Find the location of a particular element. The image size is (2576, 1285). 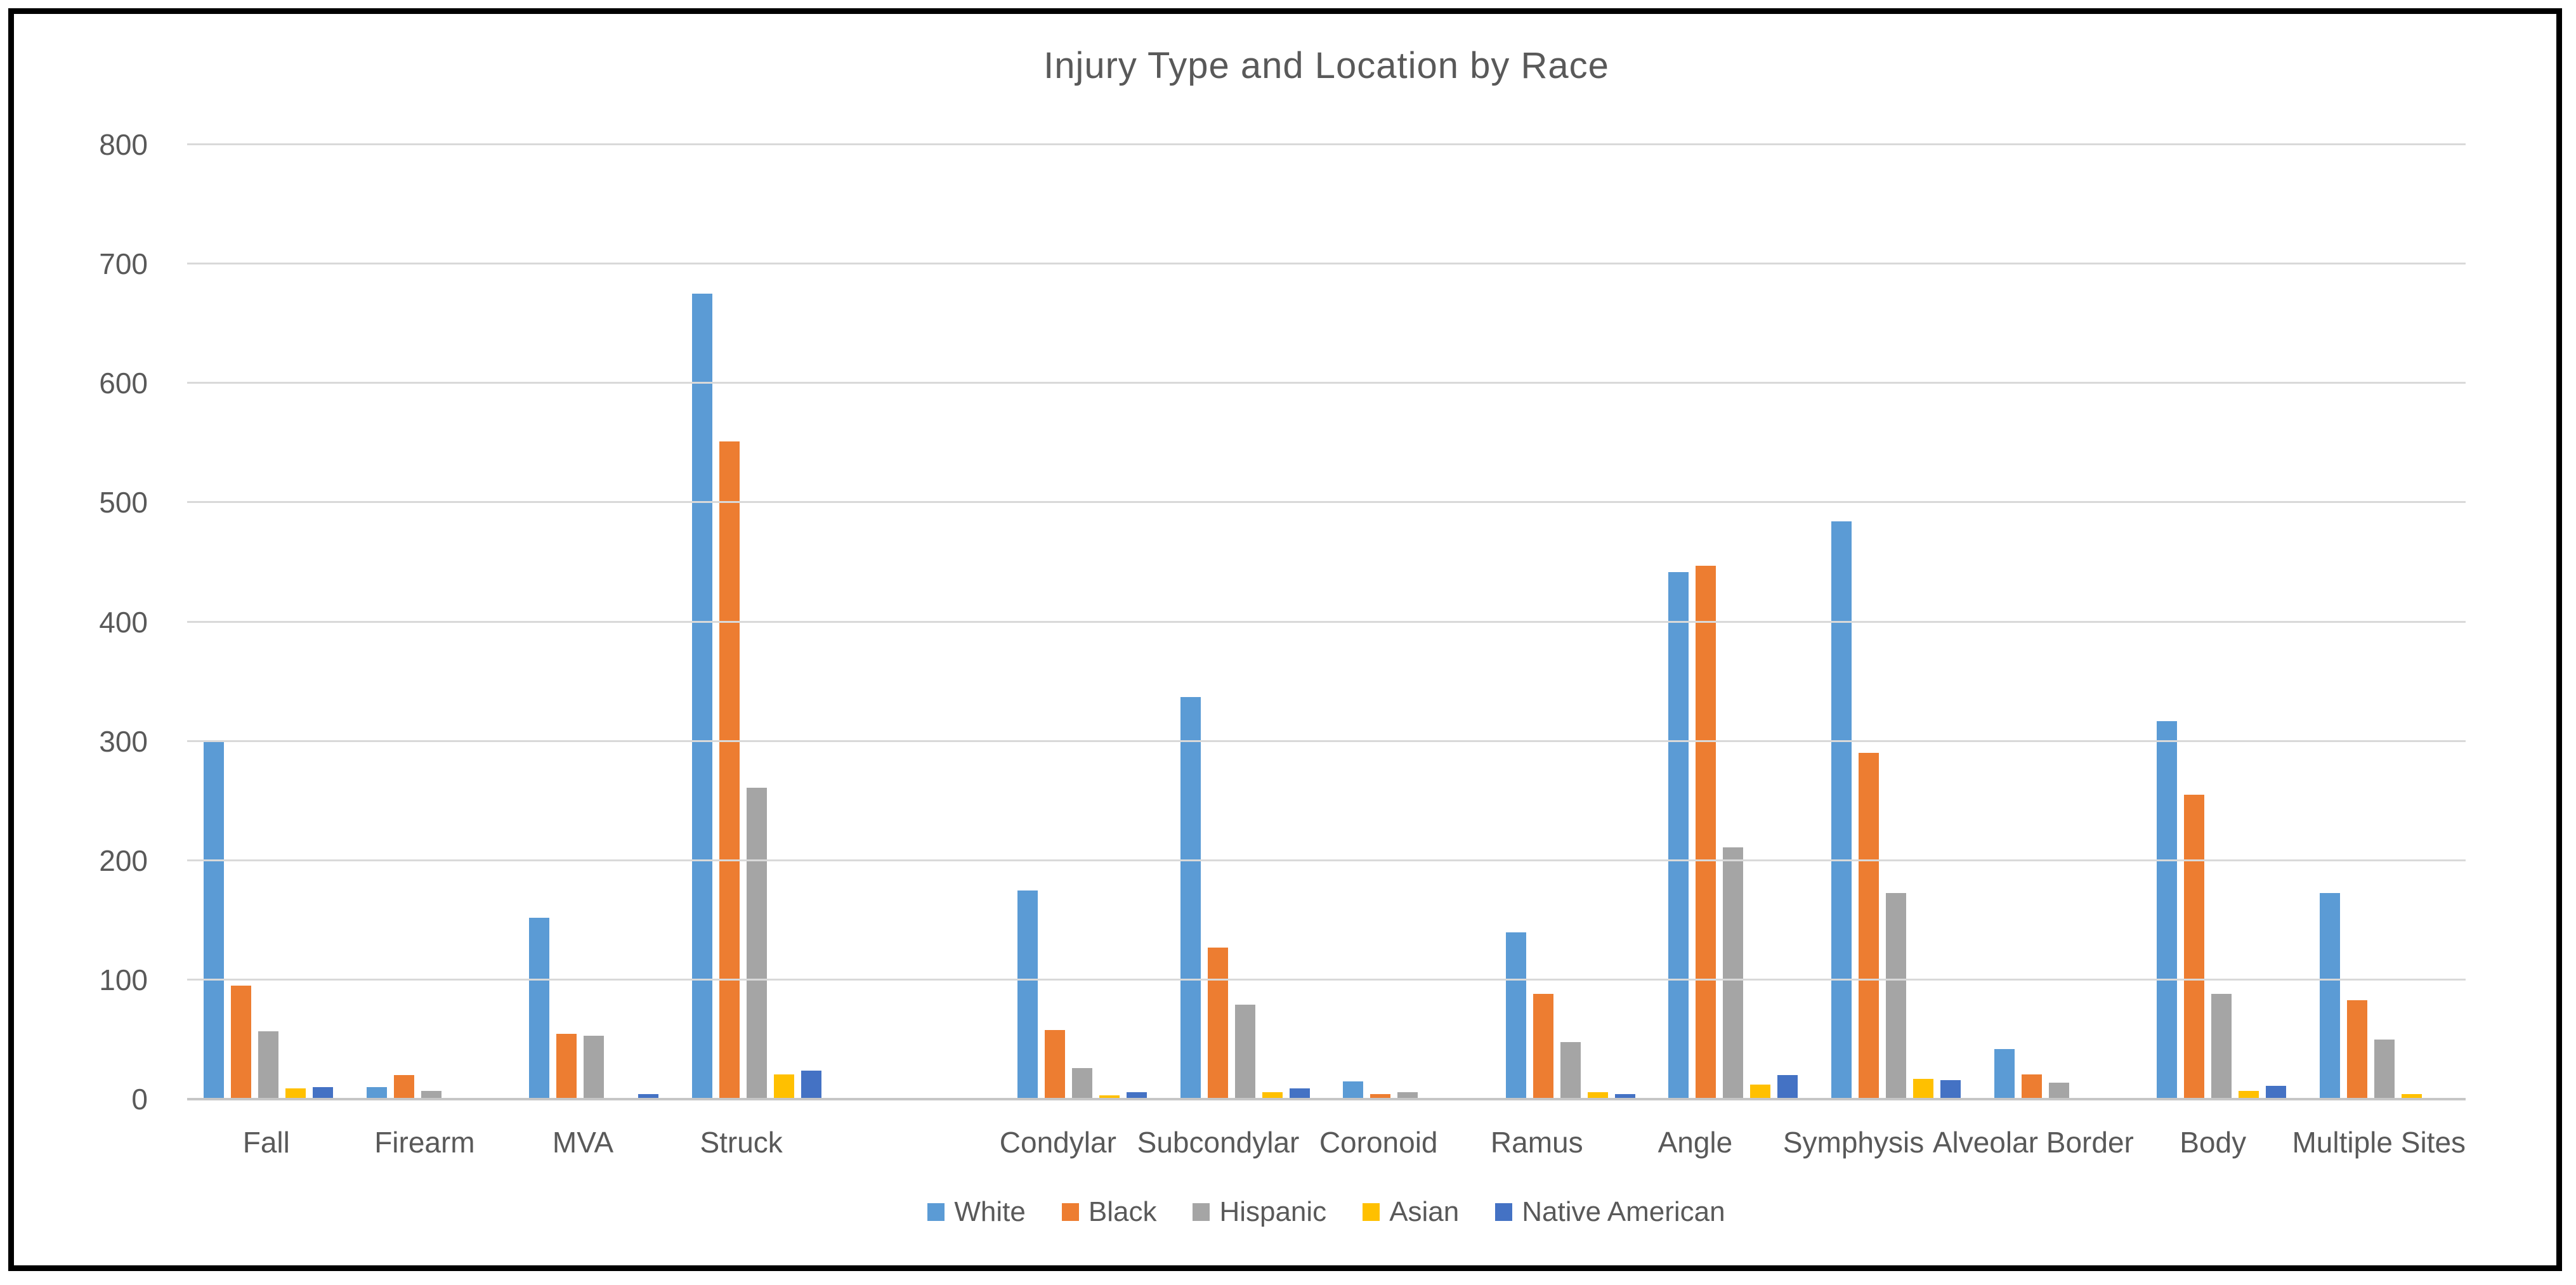

bar-black-multiple-sites is located at coordinates (2357, 1049).